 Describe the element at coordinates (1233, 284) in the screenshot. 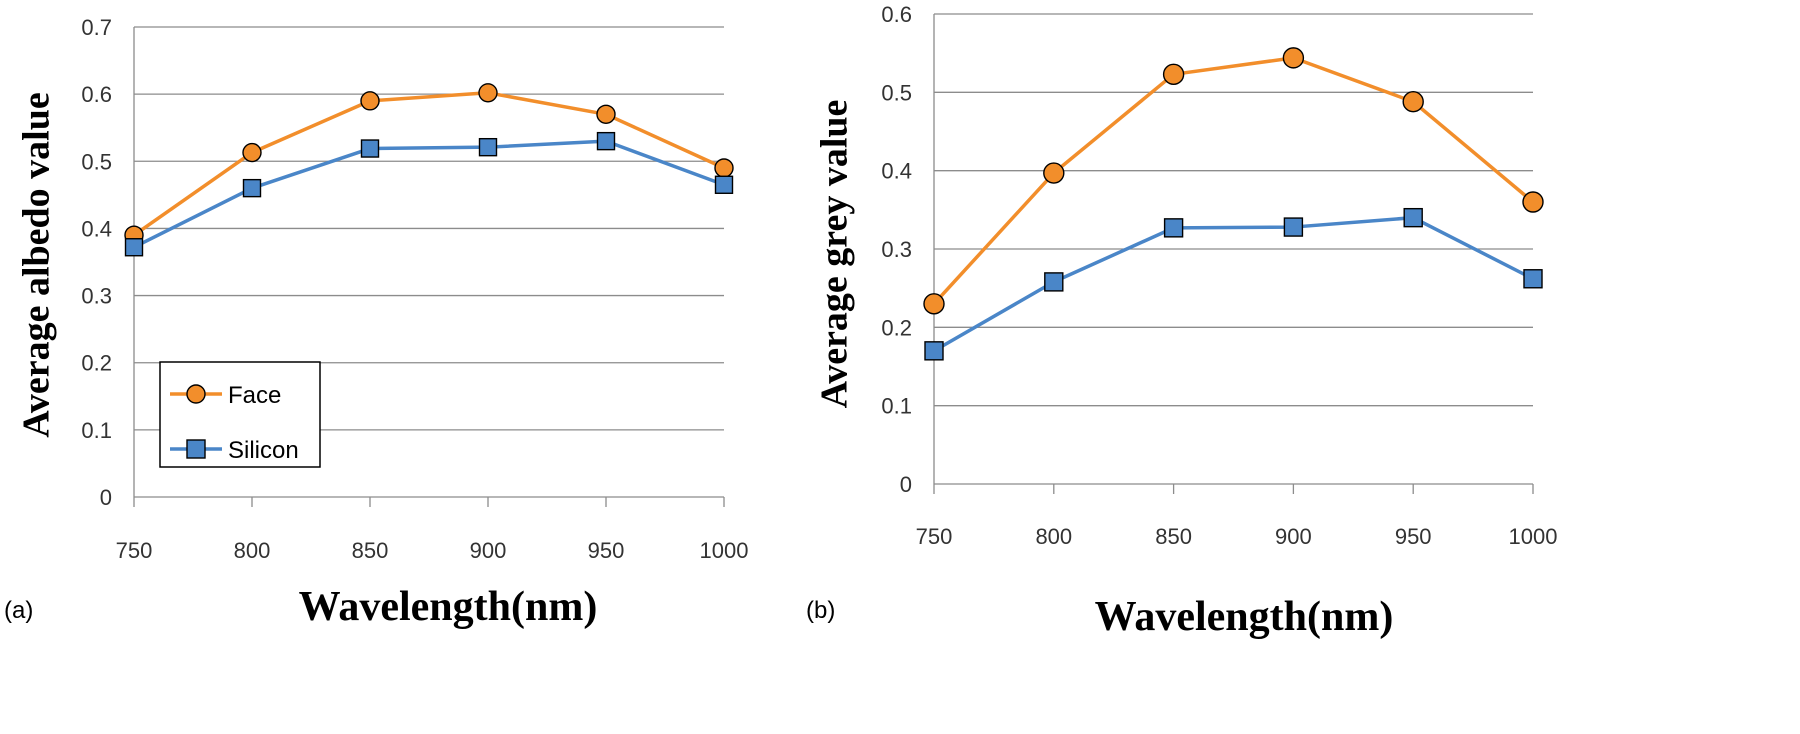

I see `series-line-blue` at that location.